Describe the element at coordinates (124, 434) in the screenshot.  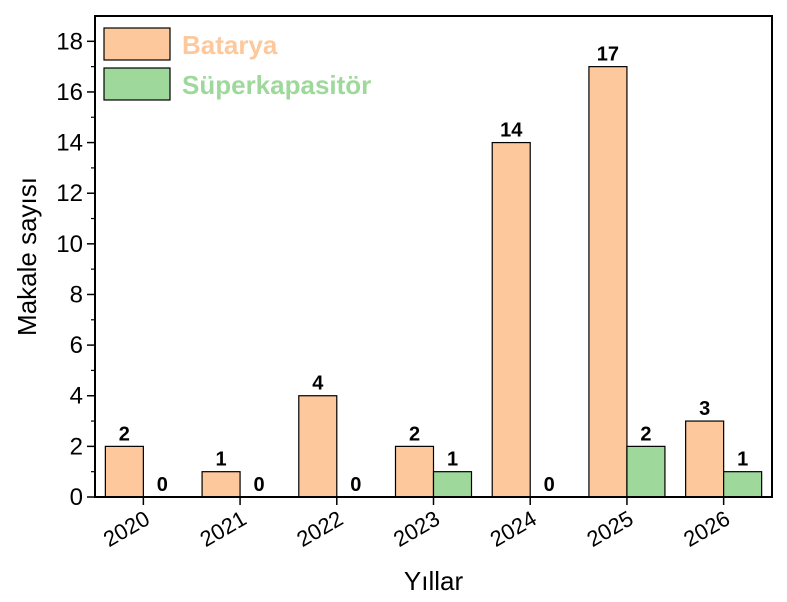
I see `data-label-batarya-2020: 2` at that location.